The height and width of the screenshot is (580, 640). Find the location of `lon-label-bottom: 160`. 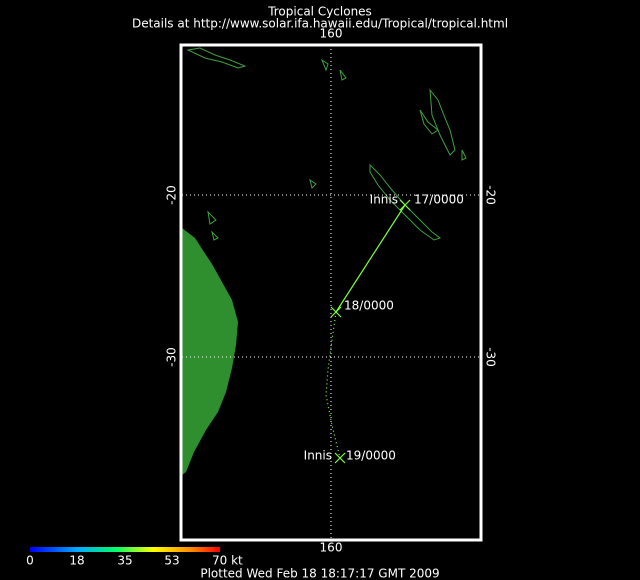

lon-label-bottom: 160 is located at coordinates (331, 548).